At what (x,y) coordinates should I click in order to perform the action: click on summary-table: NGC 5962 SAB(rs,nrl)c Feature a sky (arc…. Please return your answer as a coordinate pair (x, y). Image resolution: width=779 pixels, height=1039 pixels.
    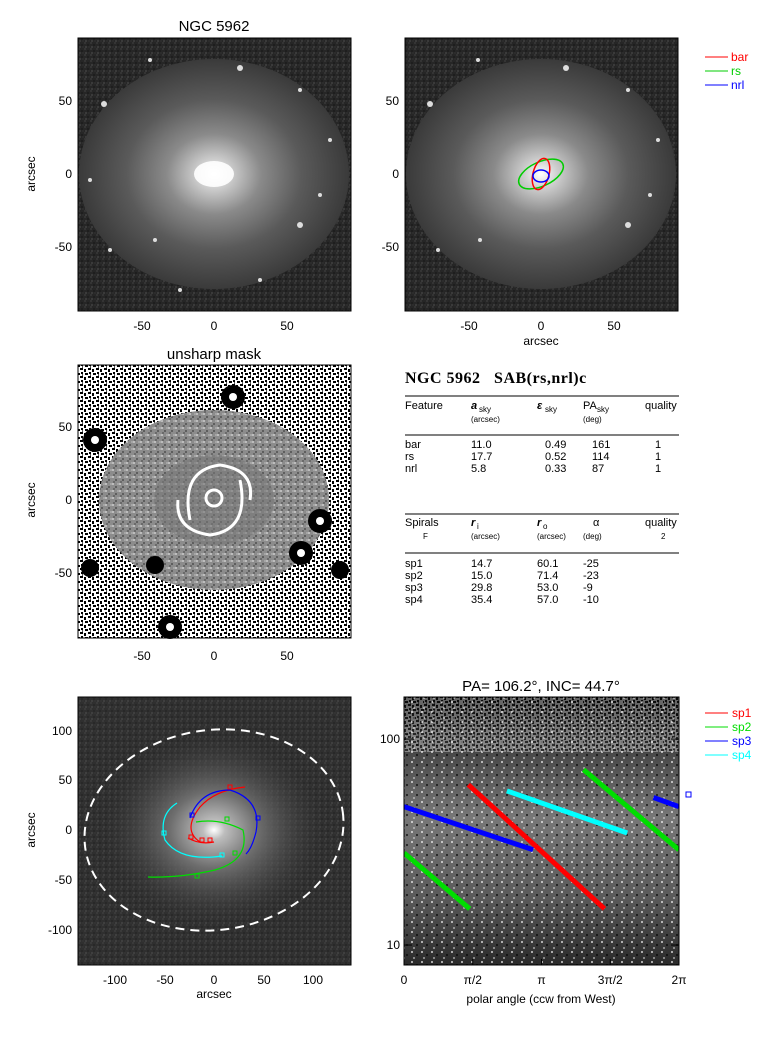
    Looking at the image, I should click on (542, 488).